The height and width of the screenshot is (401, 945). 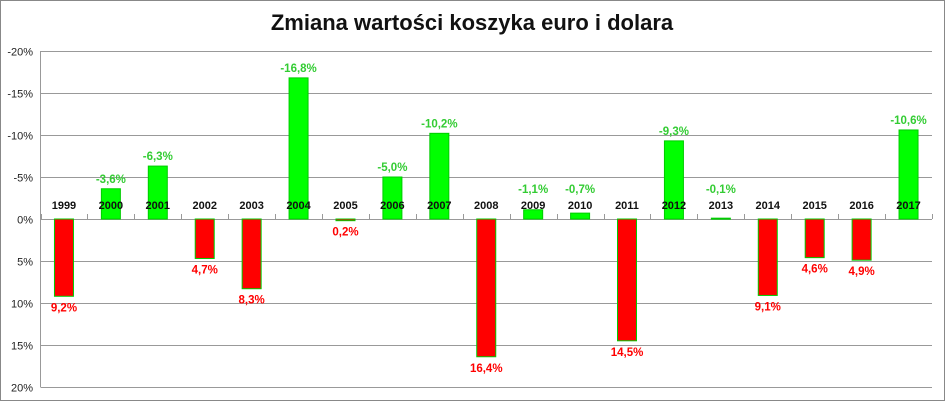 I want to click on x-tick-label: 2004, so click(x=298, y=206).